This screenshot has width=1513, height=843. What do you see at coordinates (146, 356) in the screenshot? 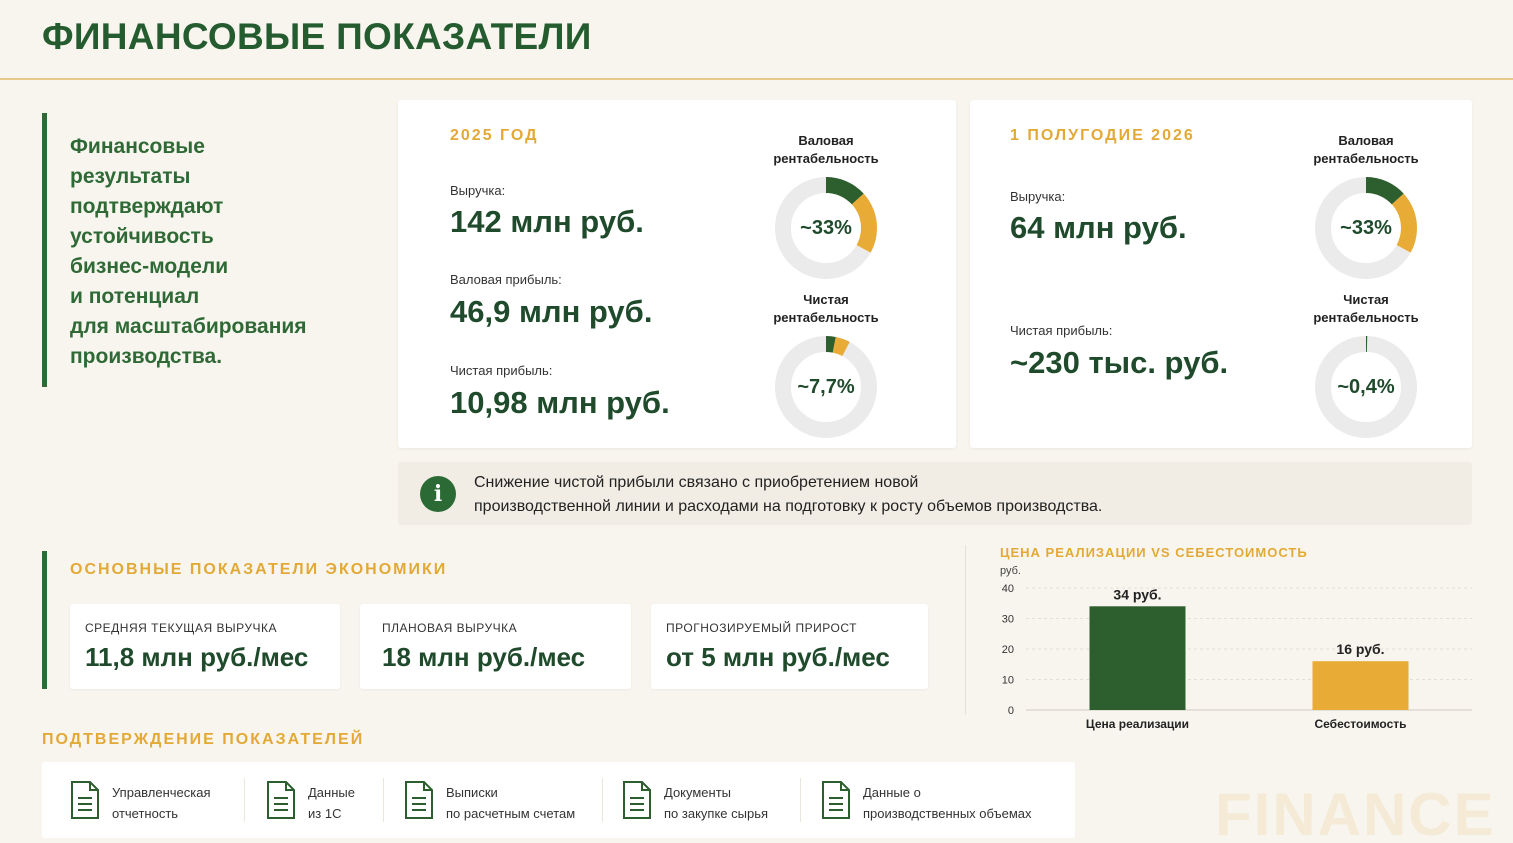
I see `intro-line: производства.` at bounding box center [146, 356].